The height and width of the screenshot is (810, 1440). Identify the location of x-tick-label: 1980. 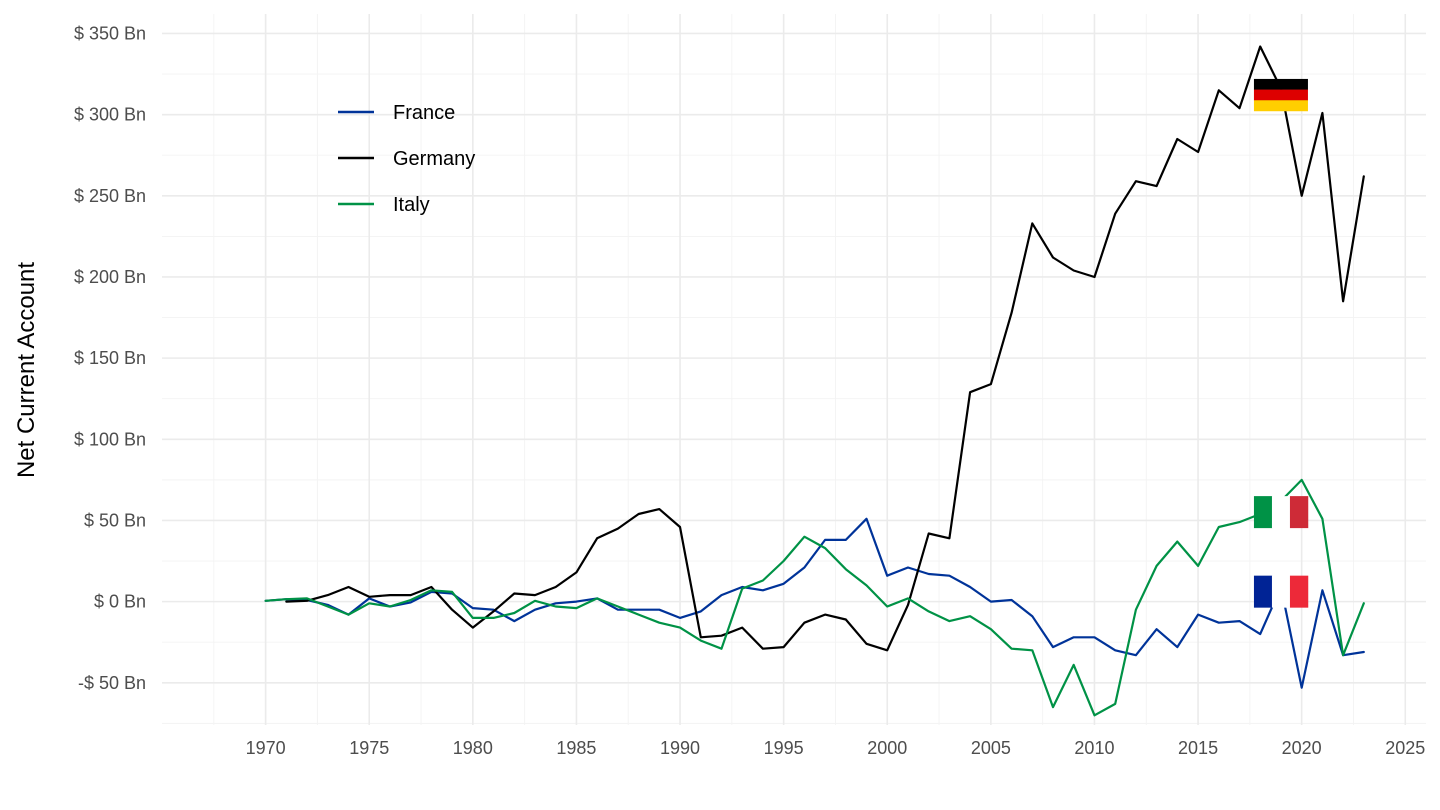
(473, 748).